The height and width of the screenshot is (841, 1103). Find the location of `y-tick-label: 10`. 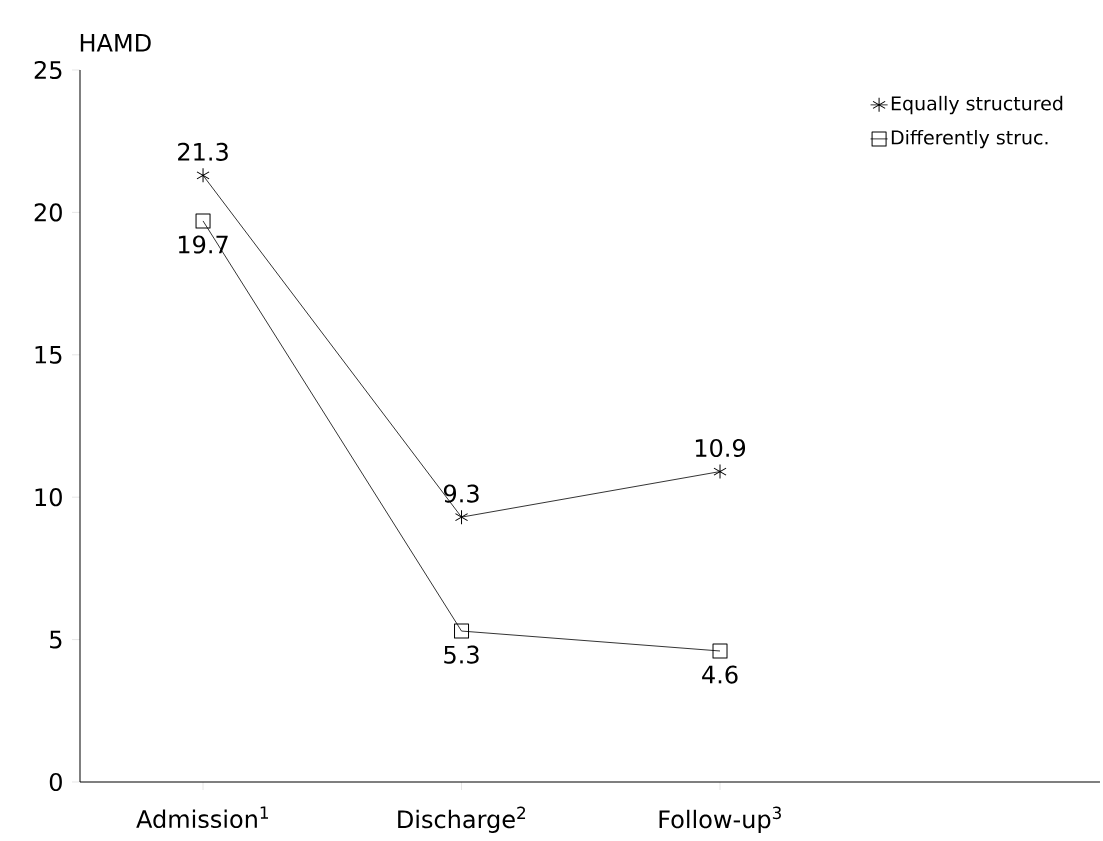

y-tick-label: 10 is located at coordinates (48, 497).